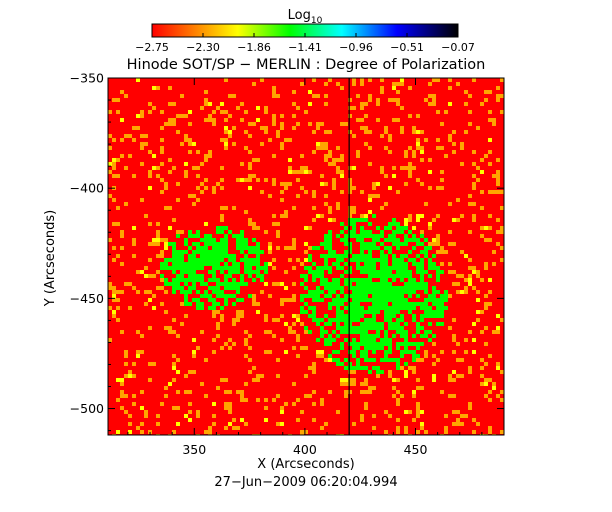  What do you see at coordinates (458, 47) in the screenshot?
I see `colorbar-tick-label: −0.07` at bounding box center [458, 47].